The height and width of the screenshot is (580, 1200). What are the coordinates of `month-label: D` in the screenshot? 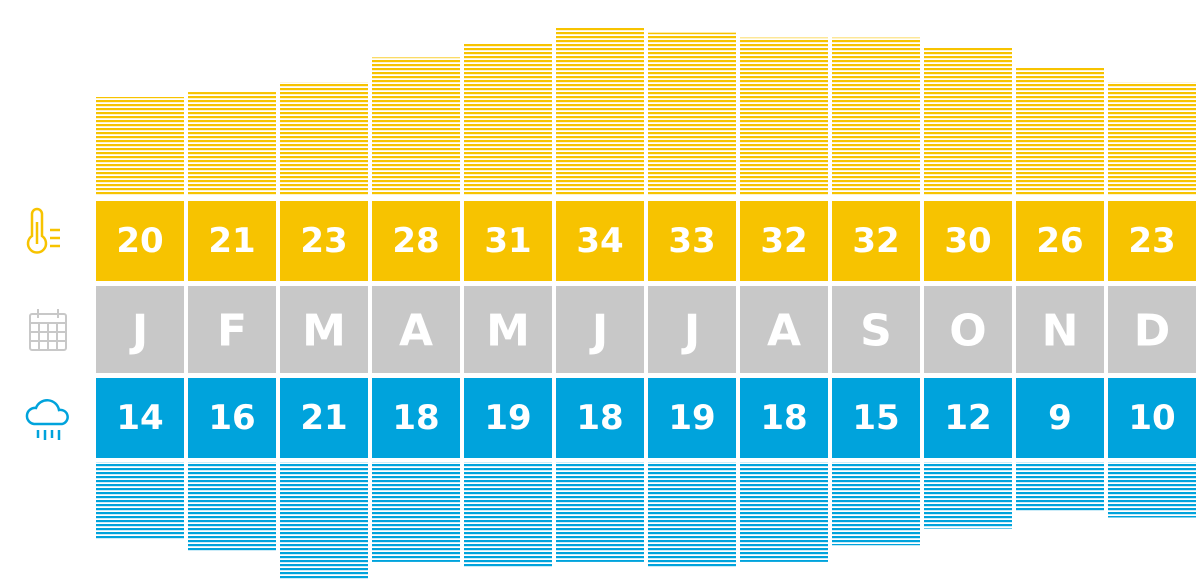 It's located at (1152, 331).